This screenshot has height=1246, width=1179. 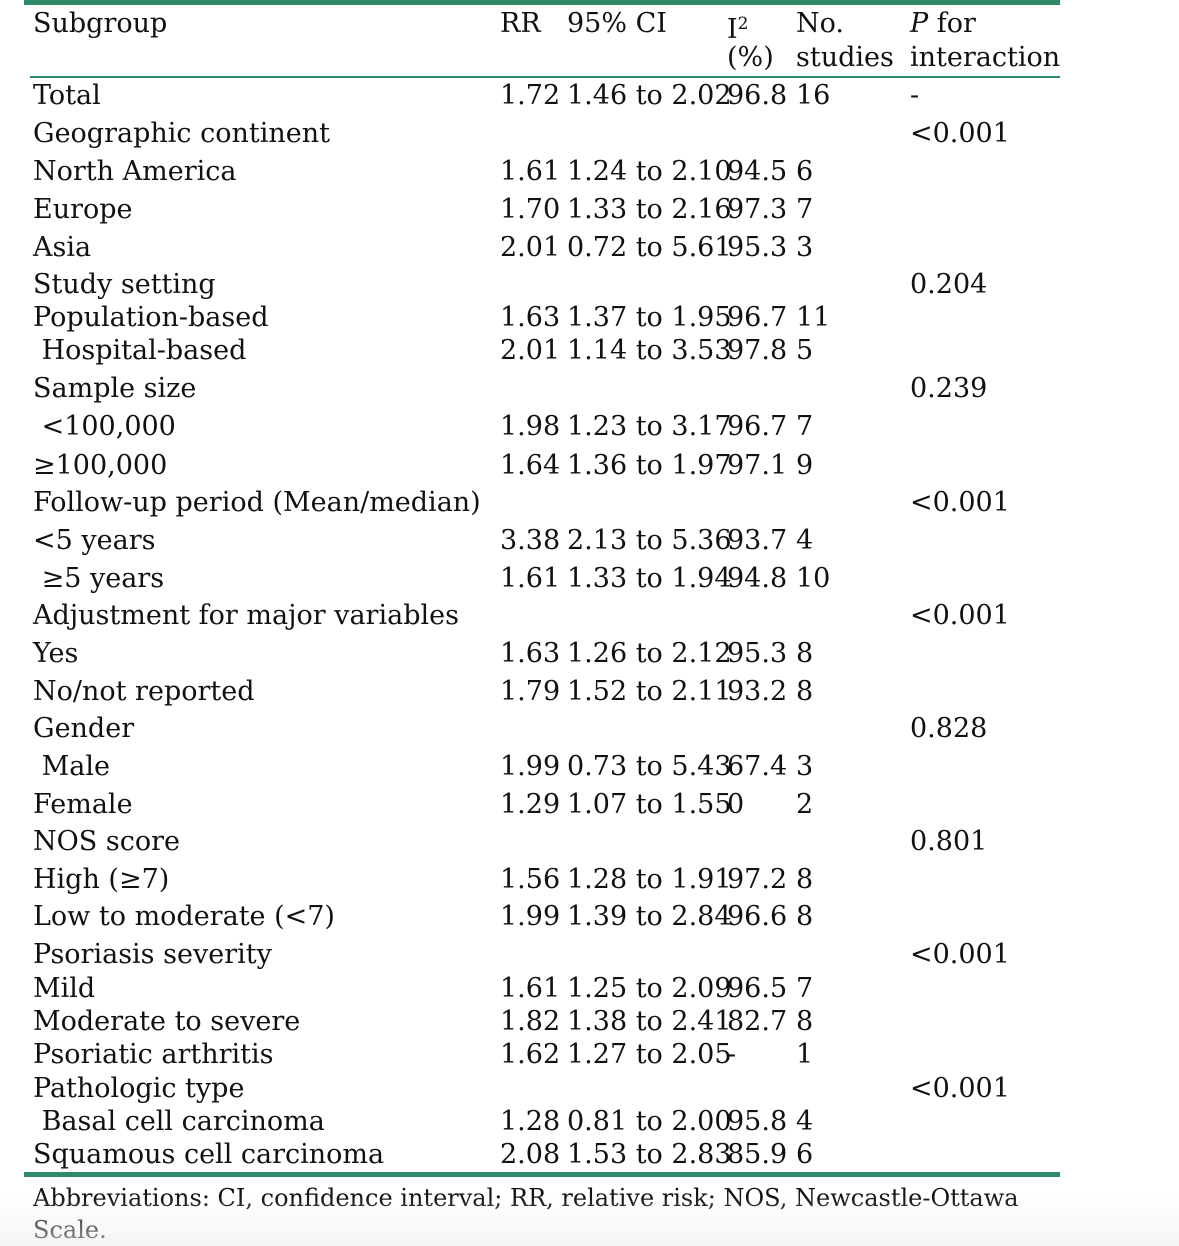 I want to click on row-studies: 11, so click(x=813, y=317).